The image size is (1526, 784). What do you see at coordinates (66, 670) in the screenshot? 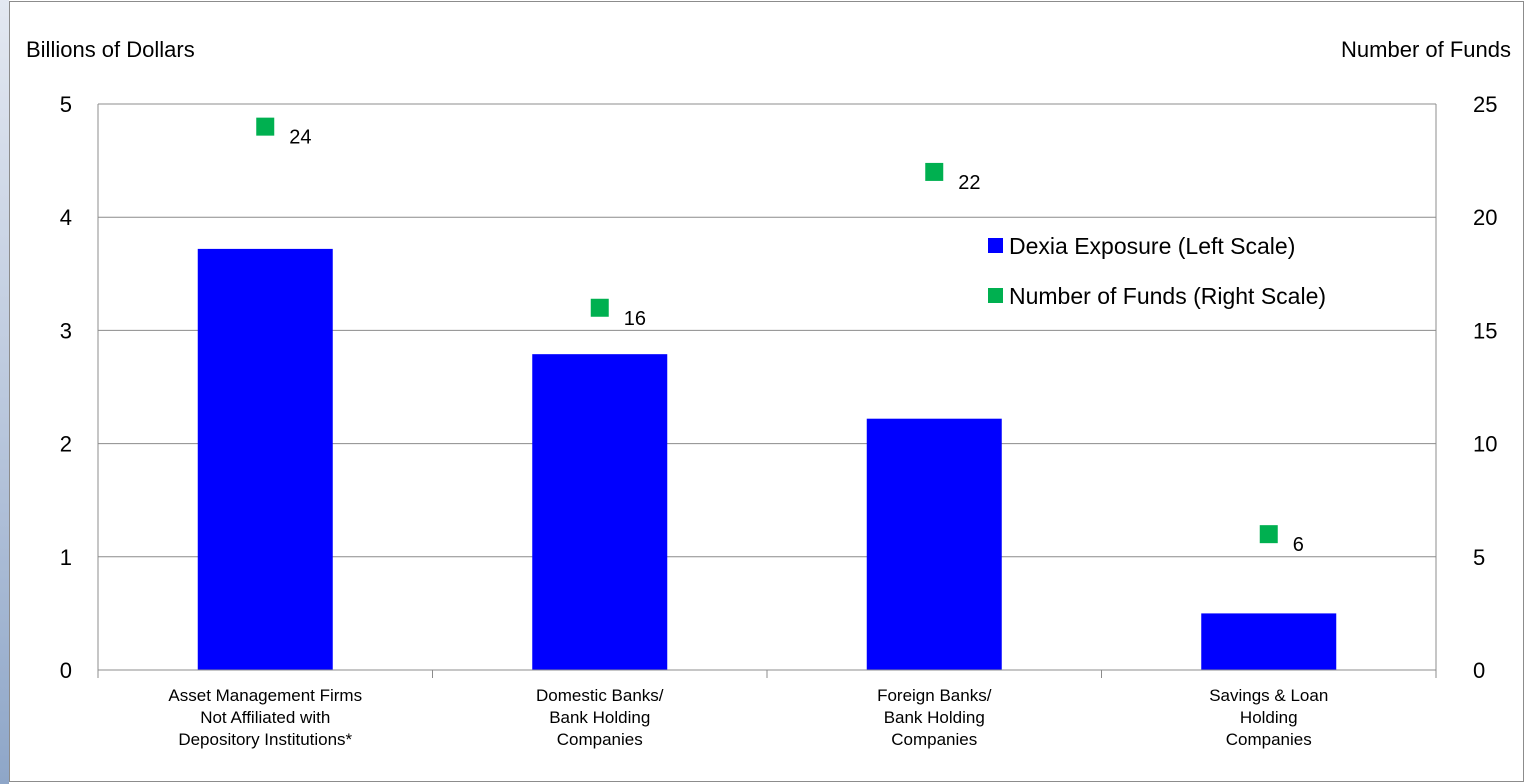
I see `left-tick-label: 0` at bounding box center [66, 670].